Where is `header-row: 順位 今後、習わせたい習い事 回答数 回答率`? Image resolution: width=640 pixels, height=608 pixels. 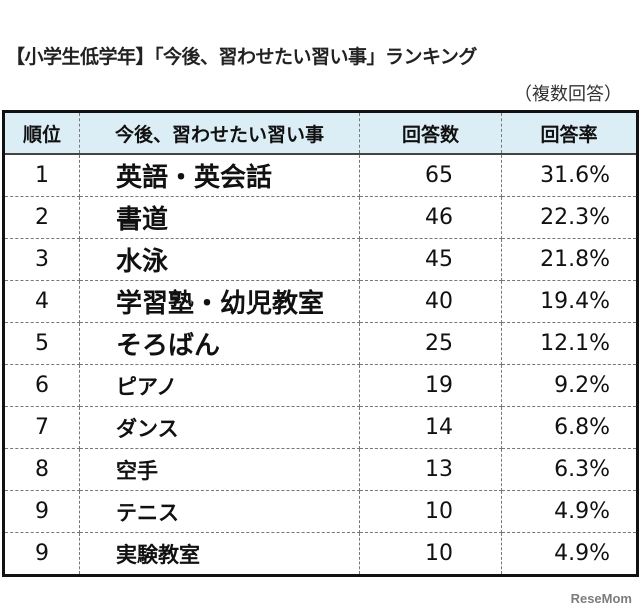
header-row: 順位 今後、習わせたい習い事 回答数 回答率 is located at coordinates (320, 133).